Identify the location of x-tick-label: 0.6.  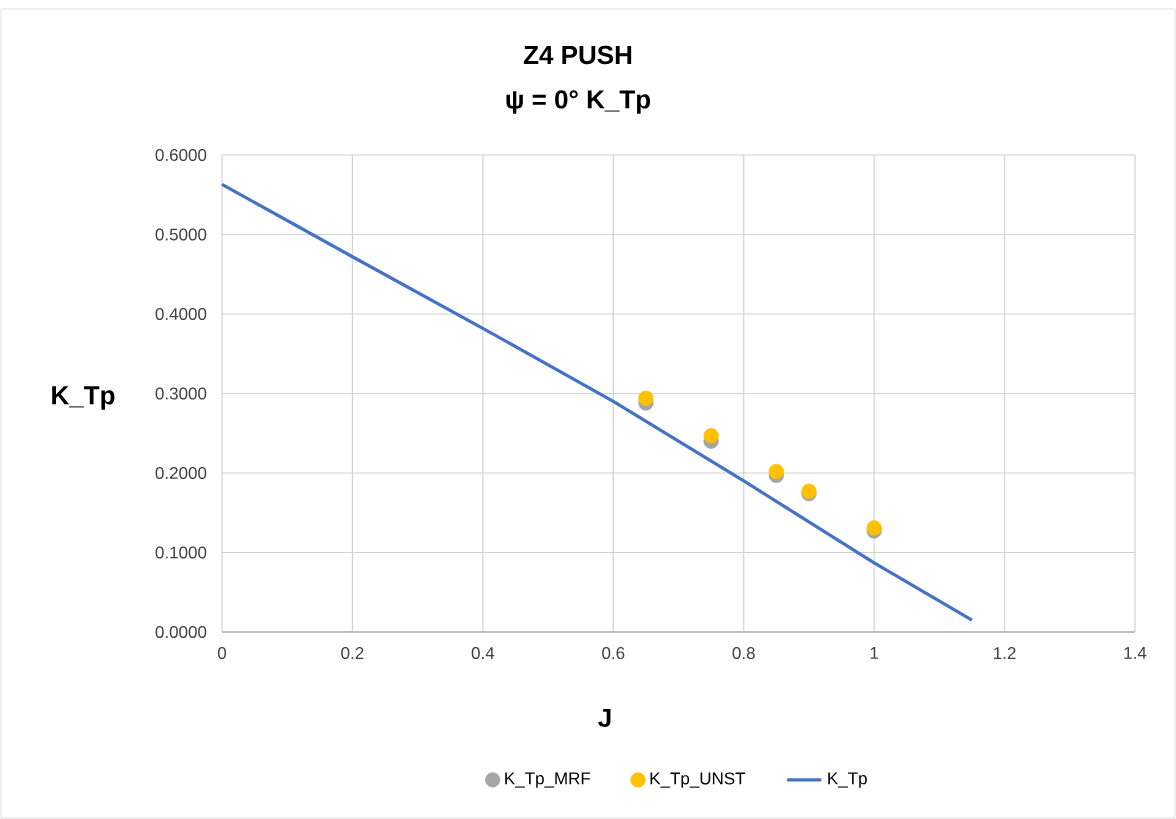
(613, 653).